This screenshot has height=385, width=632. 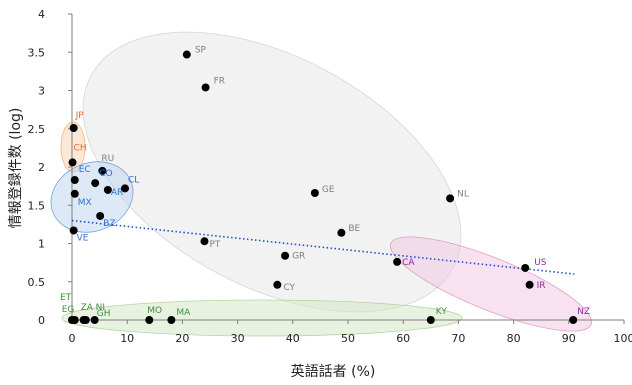 What do you see at coordinates (183, 313) in the screenshot?
I see `point-label-ma: MA` at bounding box center [183, 313].